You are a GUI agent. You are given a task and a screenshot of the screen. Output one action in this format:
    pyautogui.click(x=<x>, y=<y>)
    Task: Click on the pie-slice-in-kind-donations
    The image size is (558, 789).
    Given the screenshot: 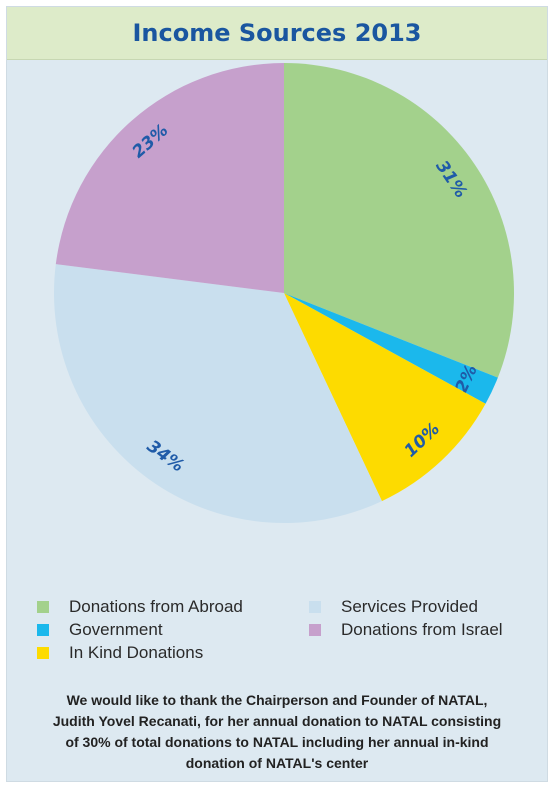 What is the action you would take?
    pyautogui.click(x=385, y=397)
    